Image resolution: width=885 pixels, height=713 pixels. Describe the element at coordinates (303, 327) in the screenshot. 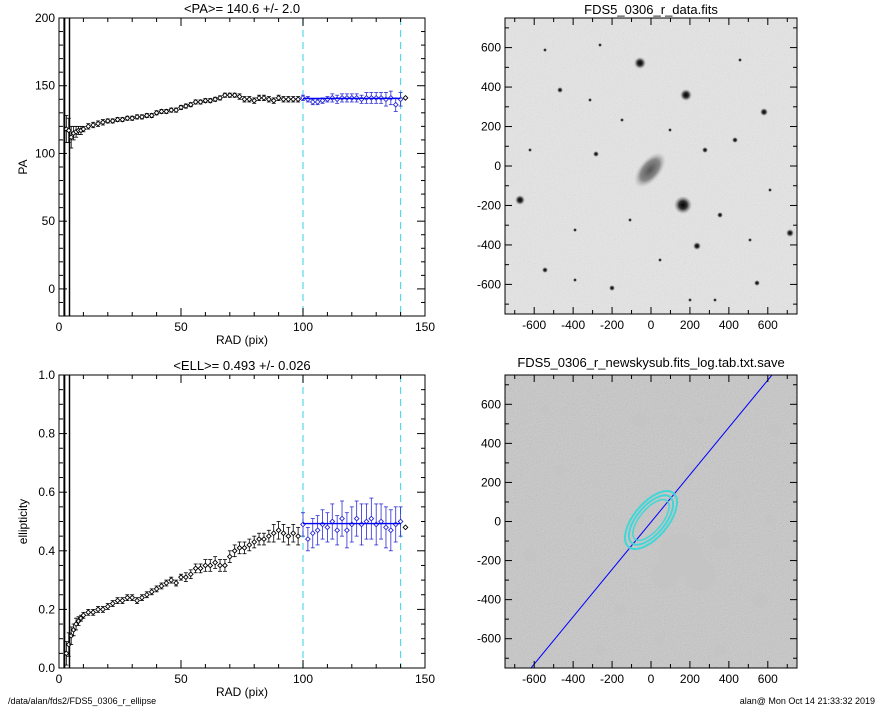

I see `x-tick-label: 100` at that location.